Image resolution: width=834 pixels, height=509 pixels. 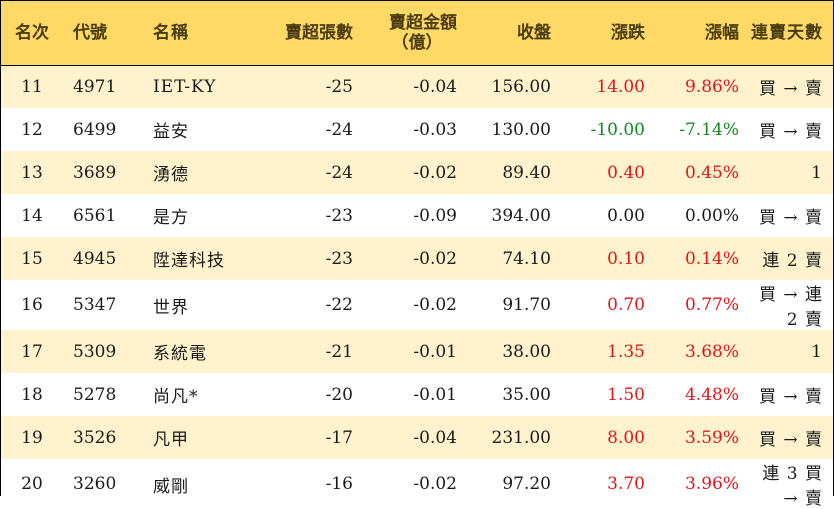 What do you see at coordinates (95, 86) in the screenshot?
I see `cell-code: 4971` at bounding box center [95, 86].